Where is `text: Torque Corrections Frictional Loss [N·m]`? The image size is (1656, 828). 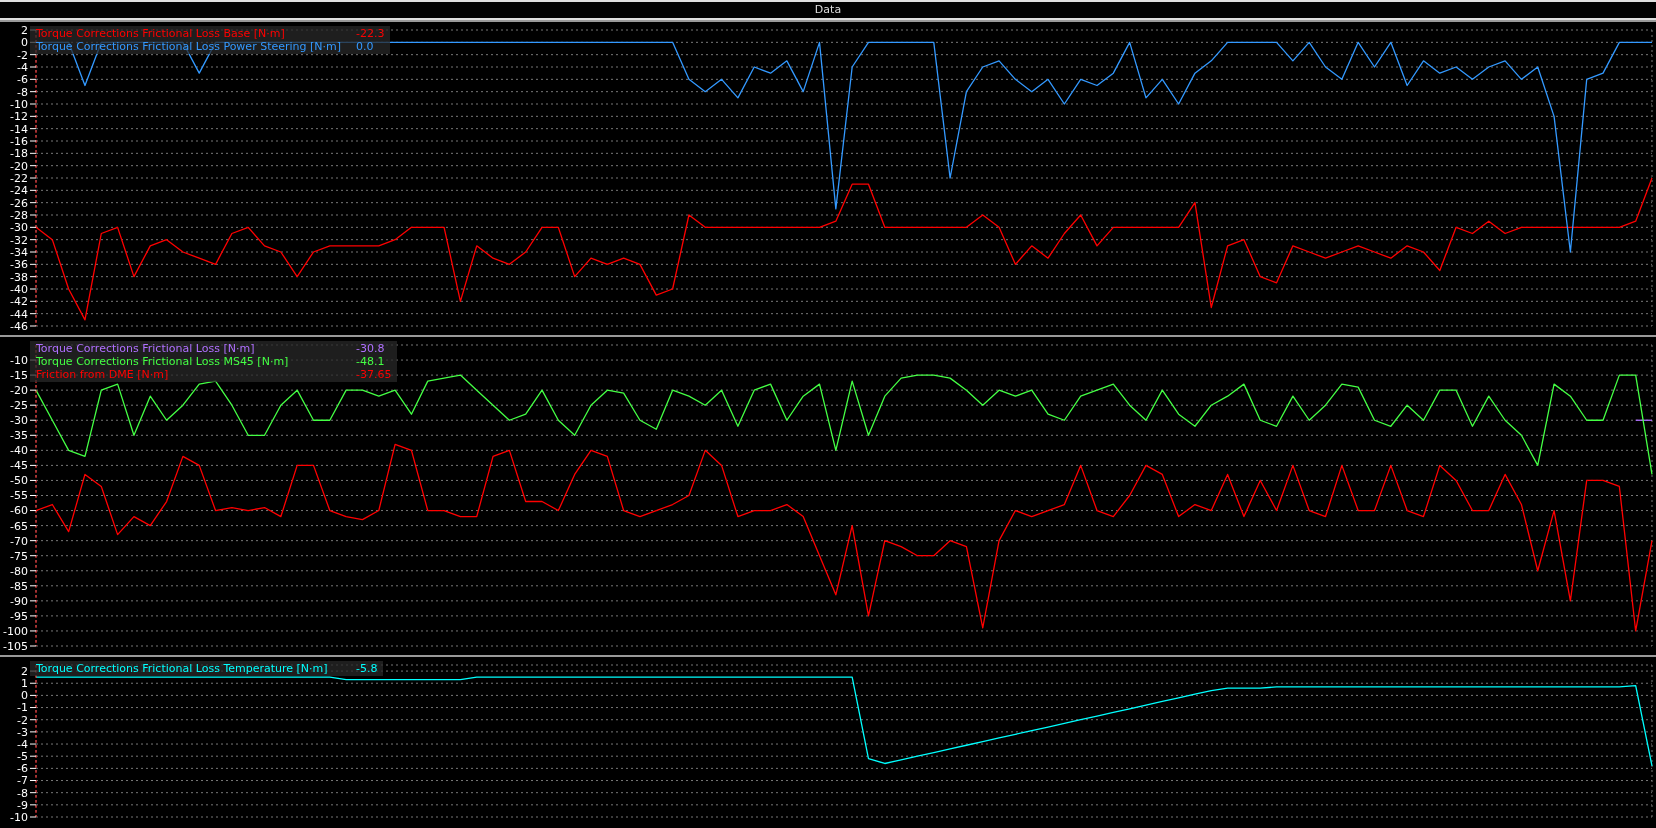
text: Torque Corrections Frictional Loss [N·m] is located at coordinates (146, 348).